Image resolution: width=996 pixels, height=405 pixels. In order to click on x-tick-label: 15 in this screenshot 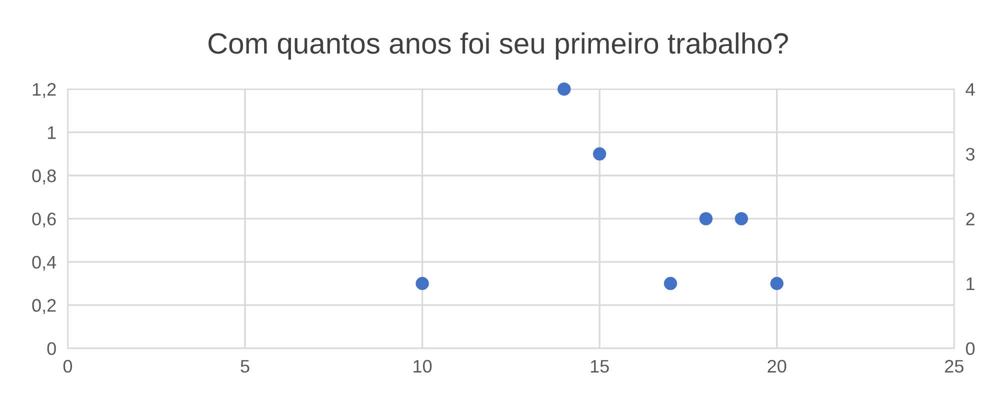, I will do `click(599, 366)`.